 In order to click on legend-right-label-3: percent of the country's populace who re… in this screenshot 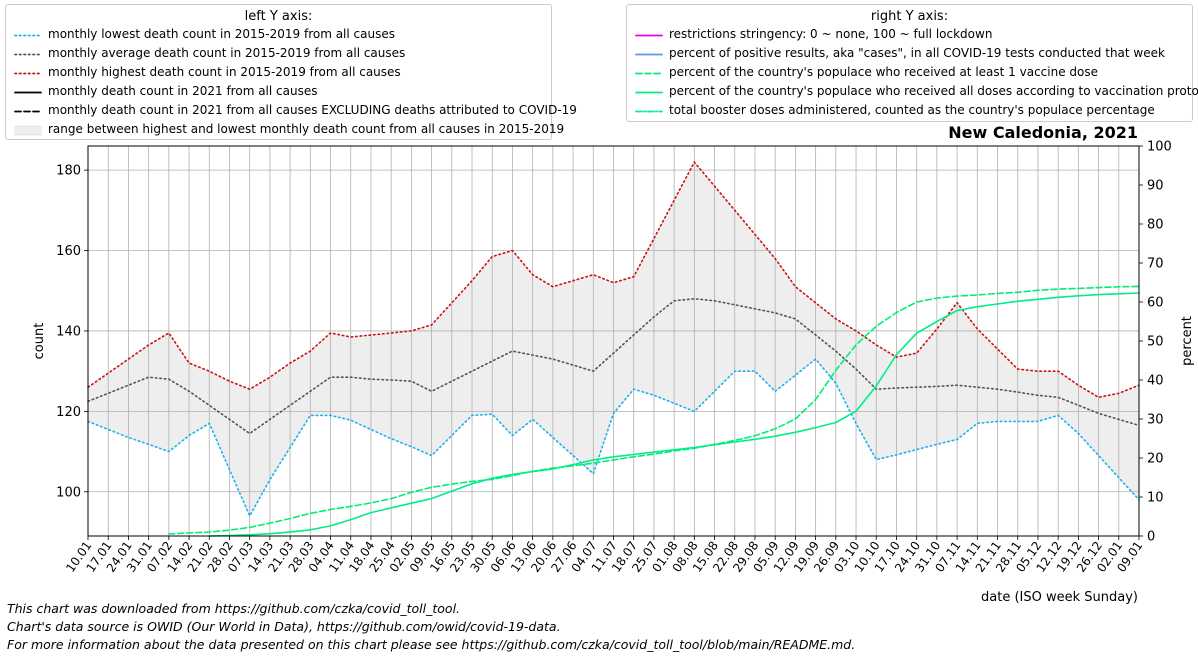, I will do `click(933, 91)`.